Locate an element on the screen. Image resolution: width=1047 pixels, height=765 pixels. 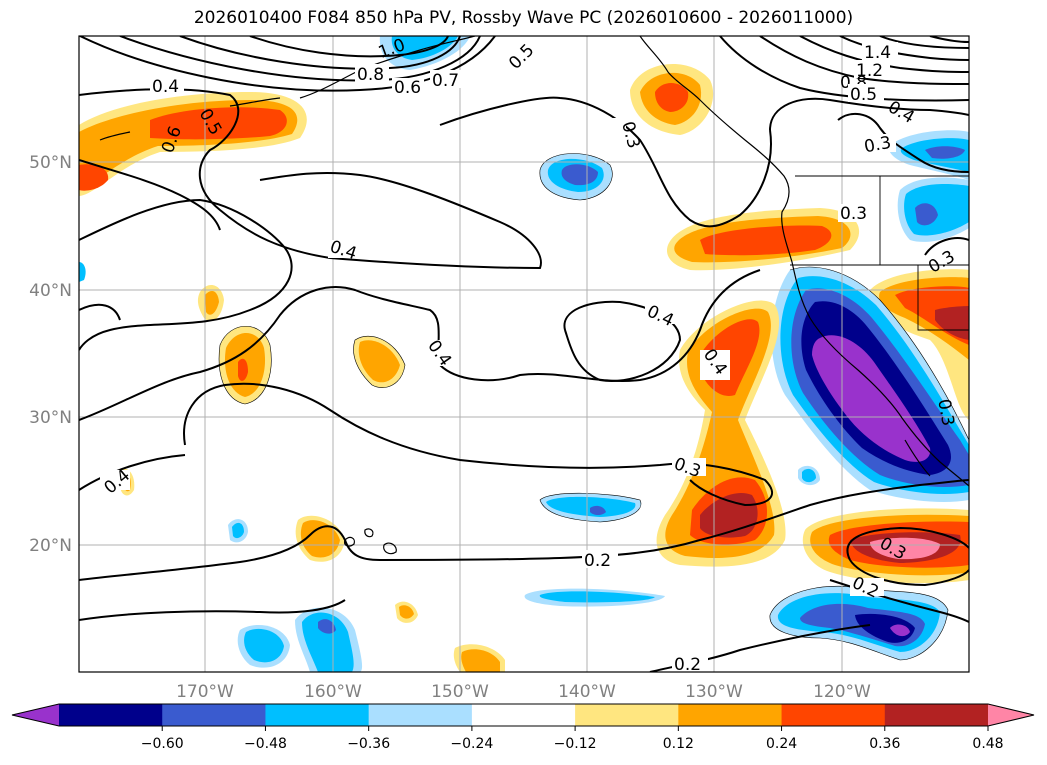
contour-label-1.2: 1.2 is located at coordinates (869, 71).